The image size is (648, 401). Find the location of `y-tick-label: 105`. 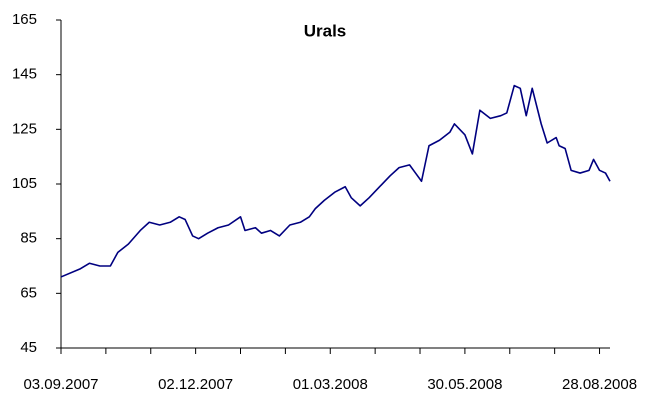

y-tick-label: 105 is located at coordinates (24, 183).